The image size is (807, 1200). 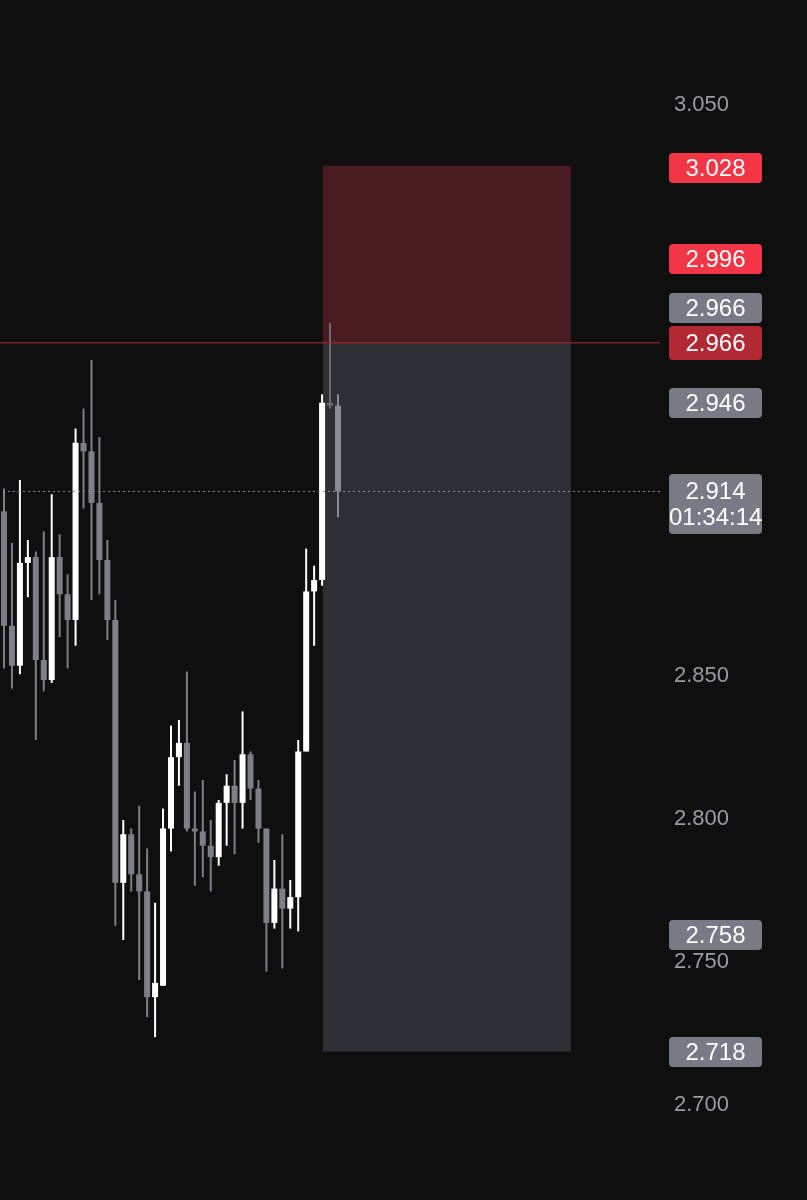 I want to click on text: 3.028, so click(x=715, y=168).